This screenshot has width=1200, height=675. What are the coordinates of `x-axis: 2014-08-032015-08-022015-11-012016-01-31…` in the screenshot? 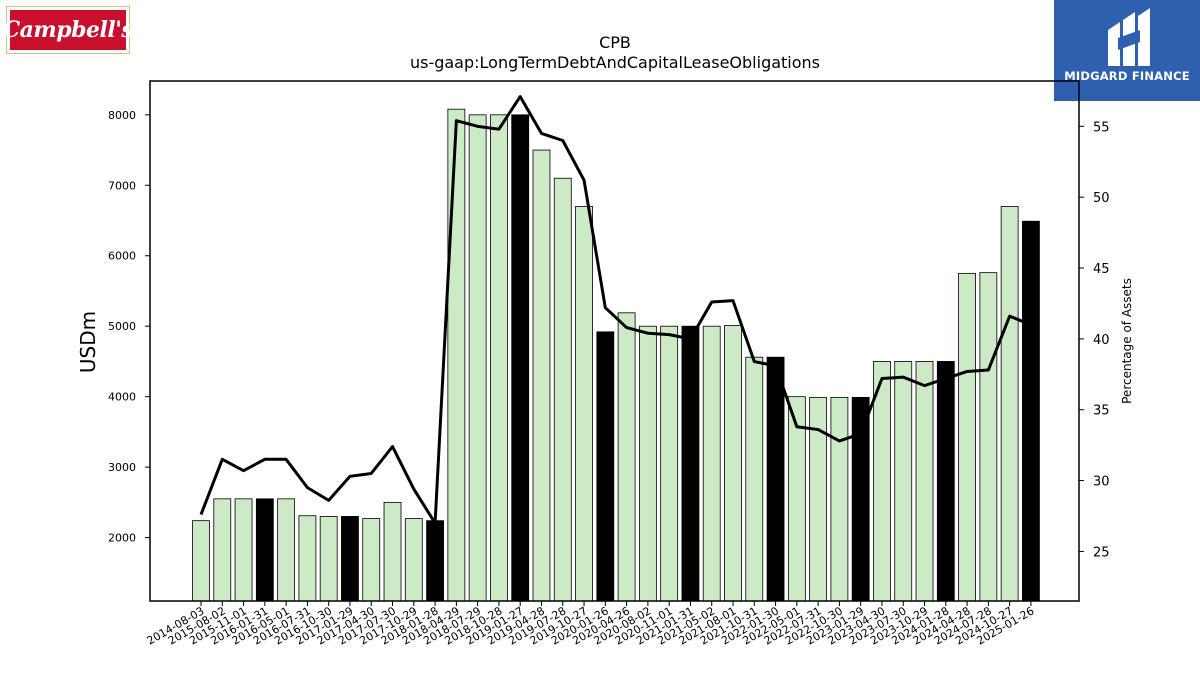 It's located at (590, 624).